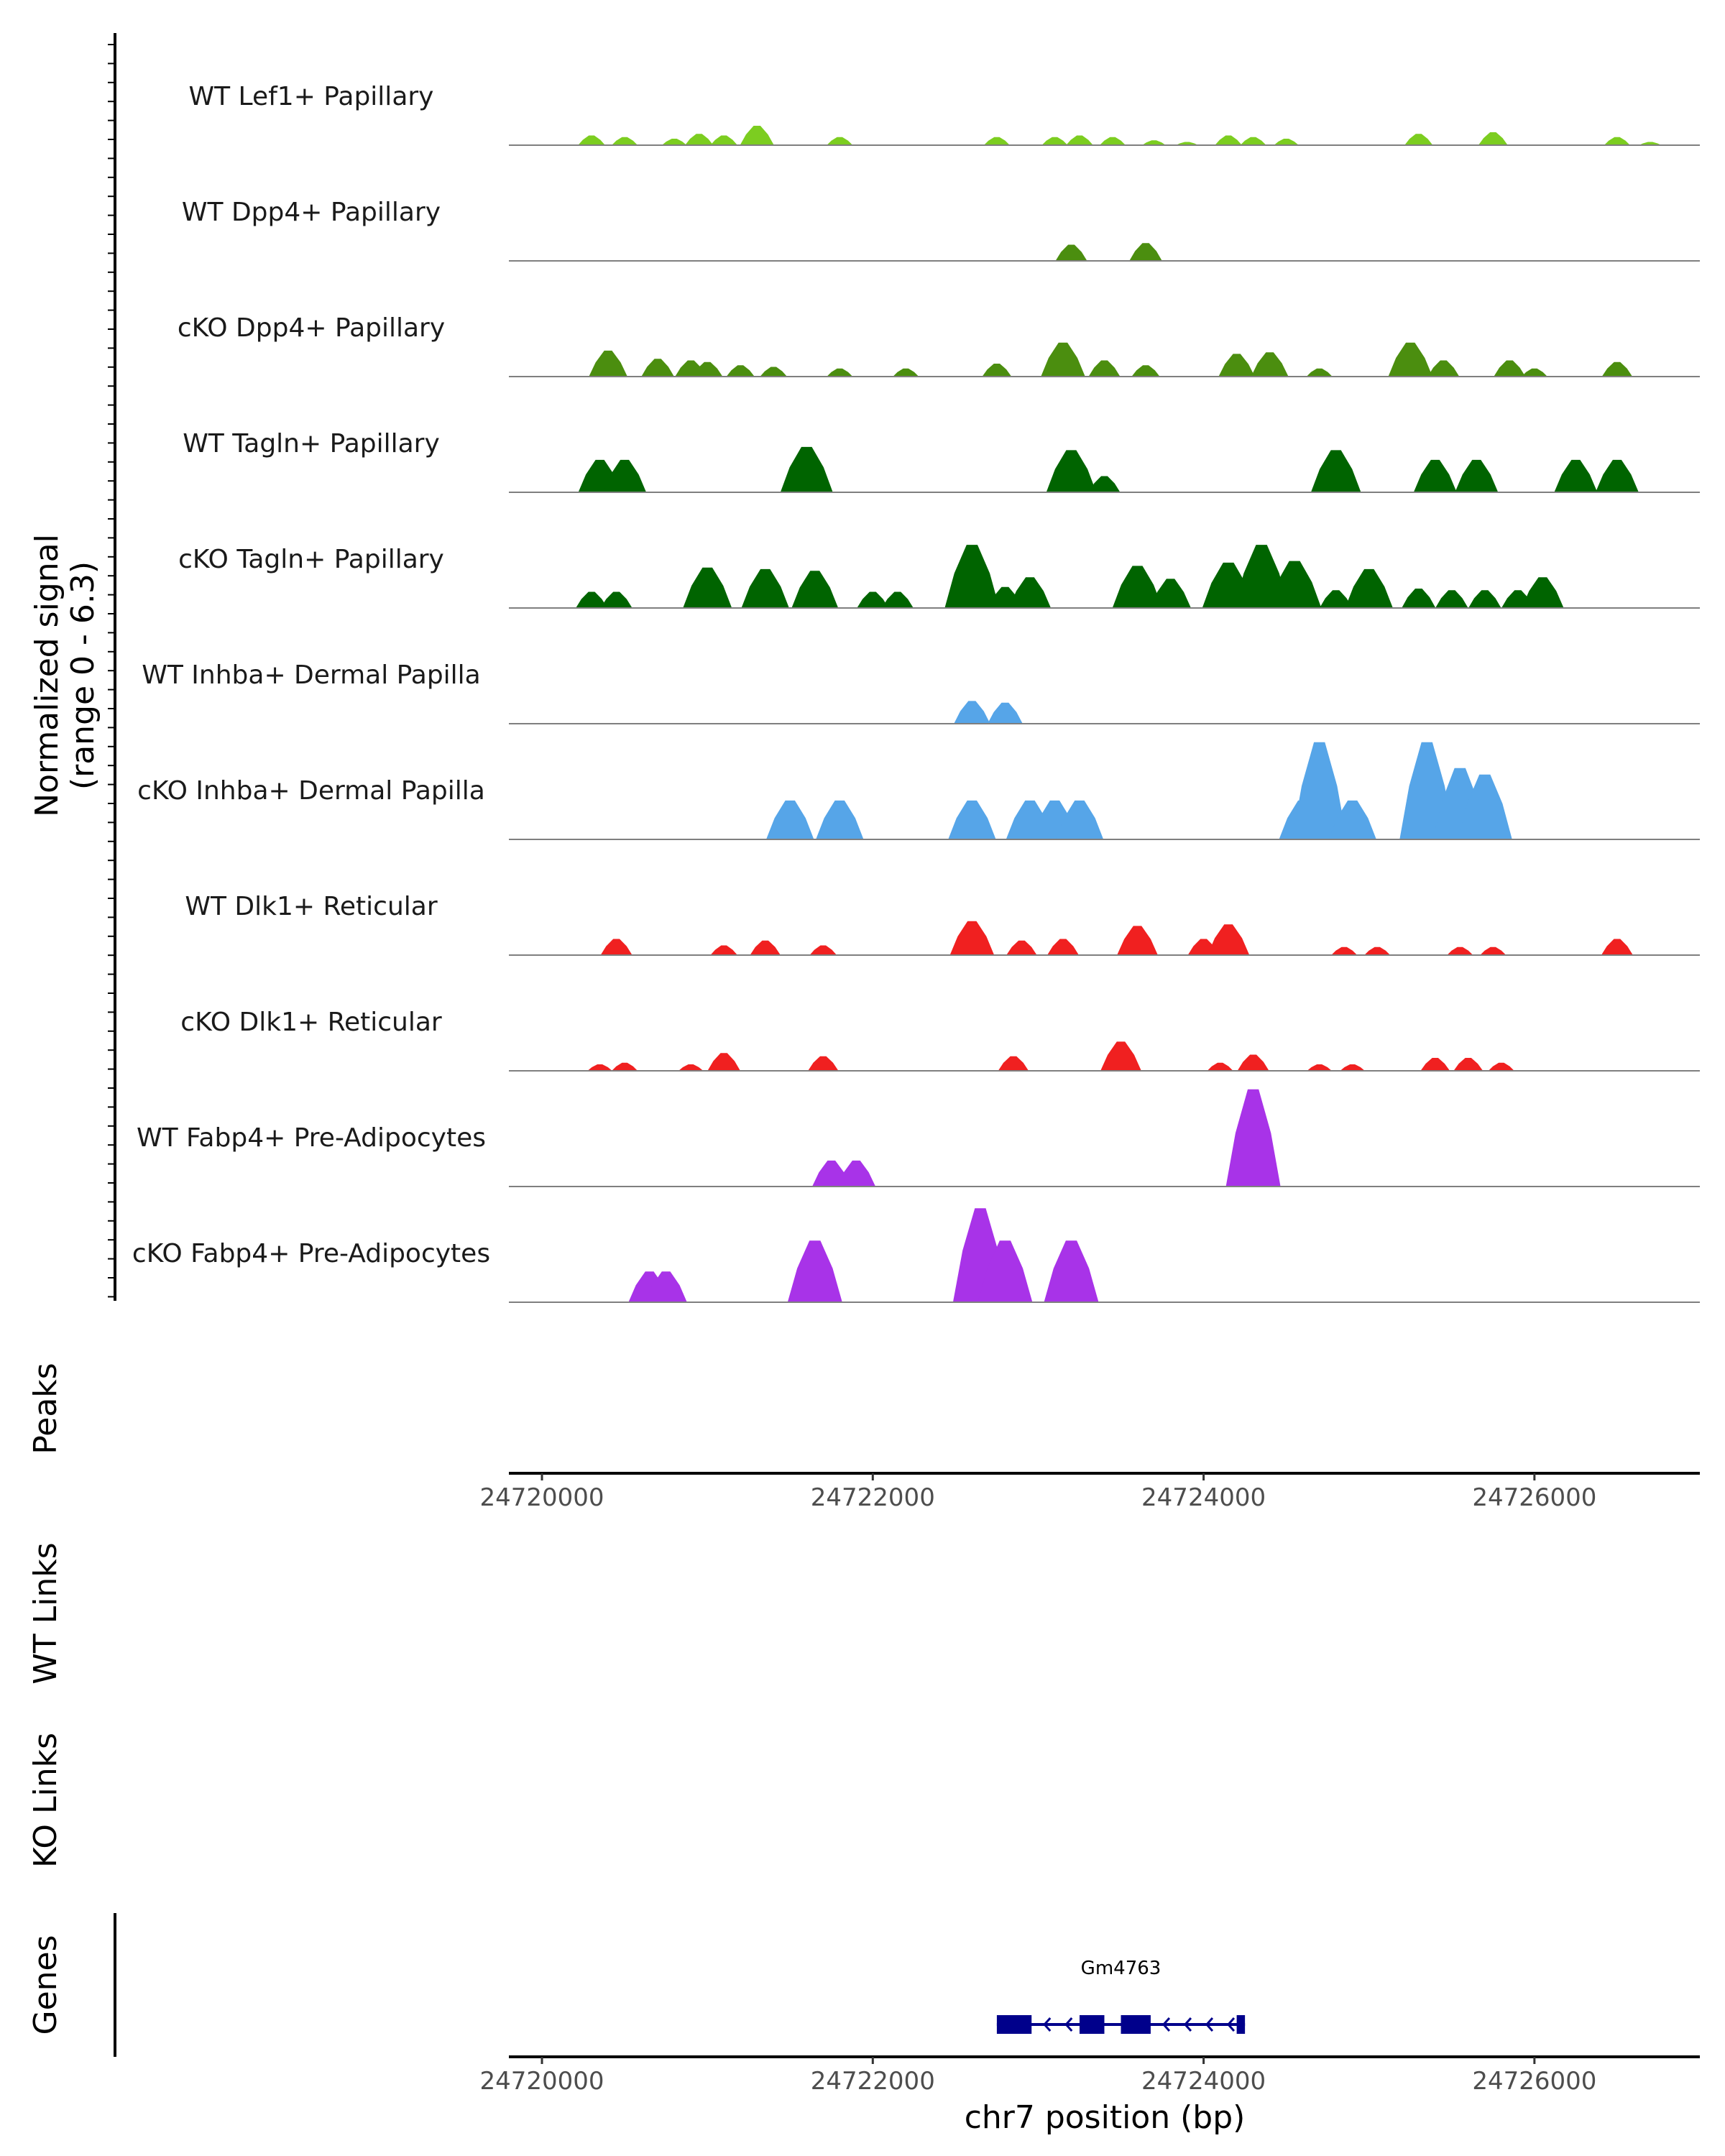  Describe the element at coordinates (1203, 2082) in the screenshot. I see `x-tick-label: 24724000` at that location.